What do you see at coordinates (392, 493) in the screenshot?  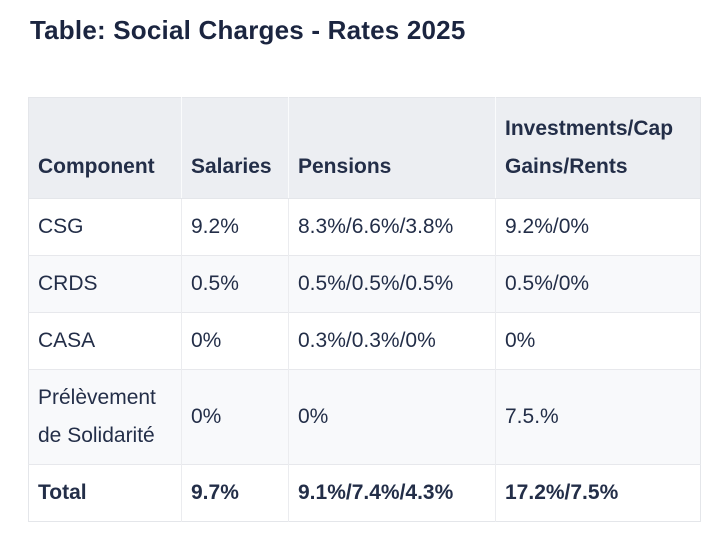 I see `cell-pensions: 9.1%/7.4%/4.3%` at bounding box center [392, 493].